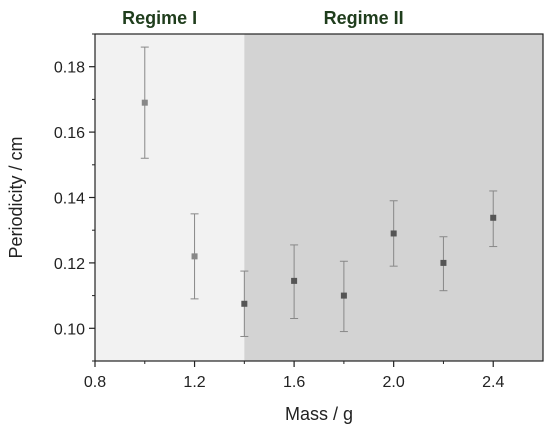  What do you see at coordinates (69, 329) in the screenshot?
I see `y-tick-label: 0.10` at bounding box center [69, 329].